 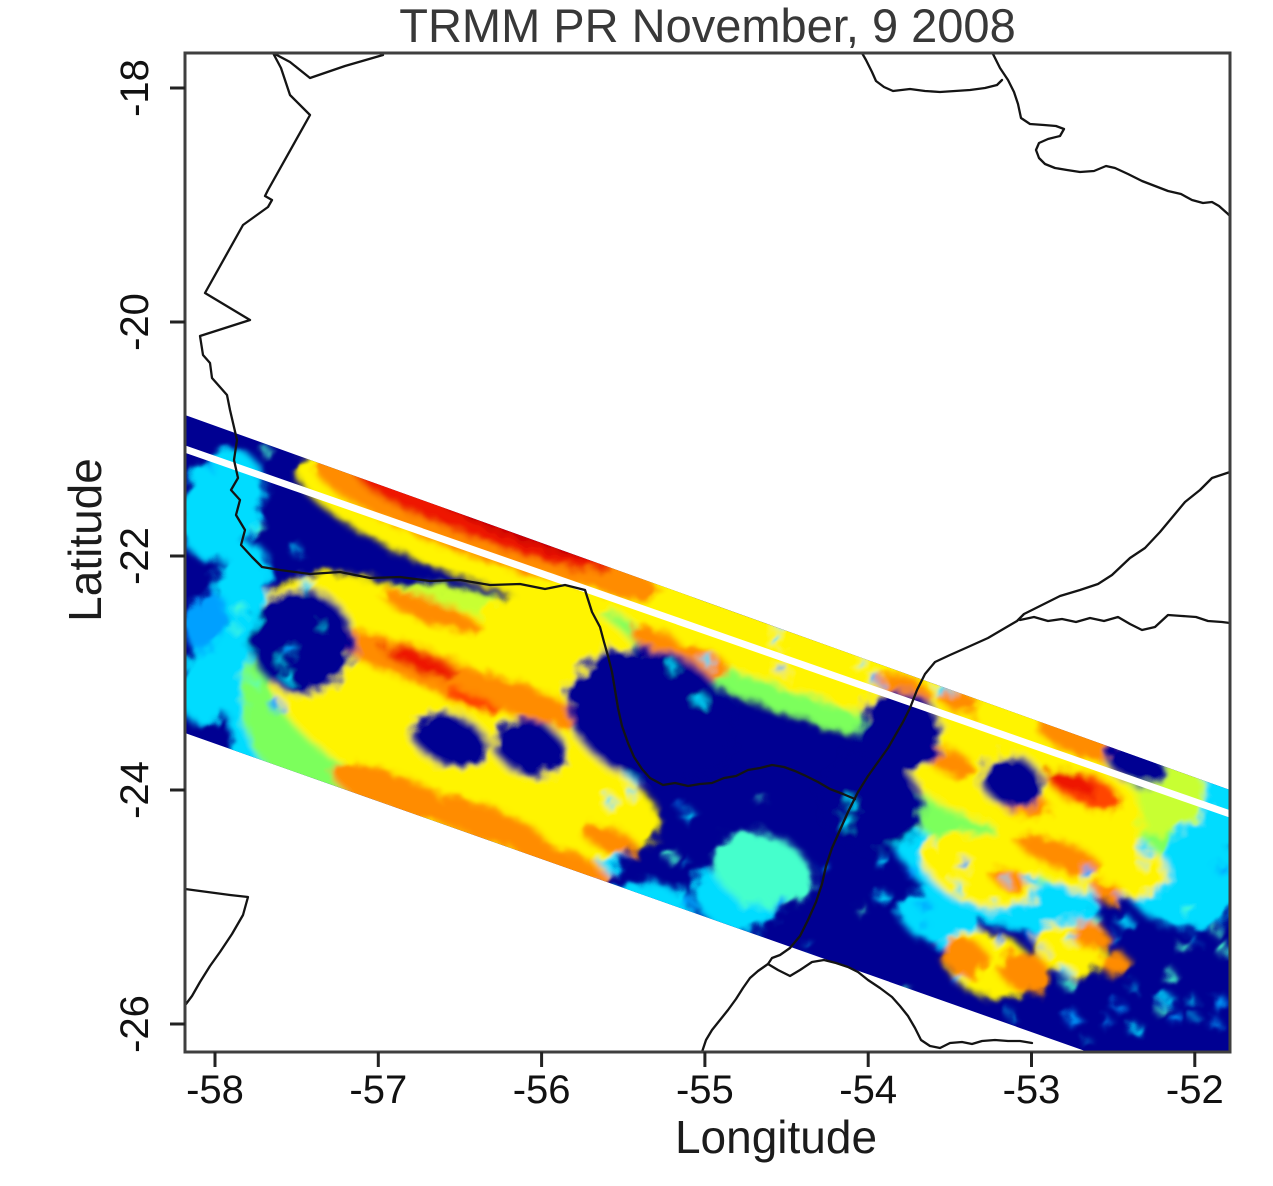 I want to click on y-tick-label: -24, so click(x=135, y=790).